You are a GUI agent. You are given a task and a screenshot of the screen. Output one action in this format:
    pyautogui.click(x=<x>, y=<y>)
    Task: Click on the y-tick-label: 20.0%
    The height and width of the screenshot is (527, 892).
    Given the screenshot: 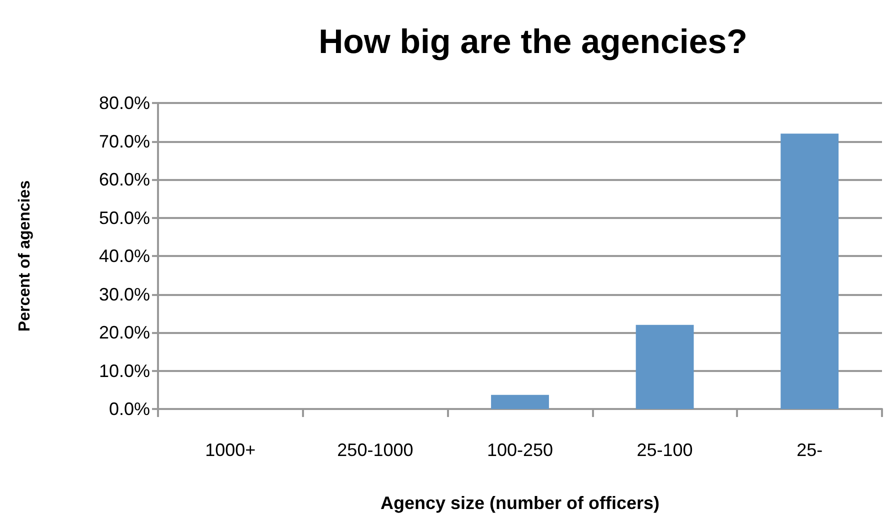 What is the action you would take?
    pyautogui.click(x=124, y=332)
    